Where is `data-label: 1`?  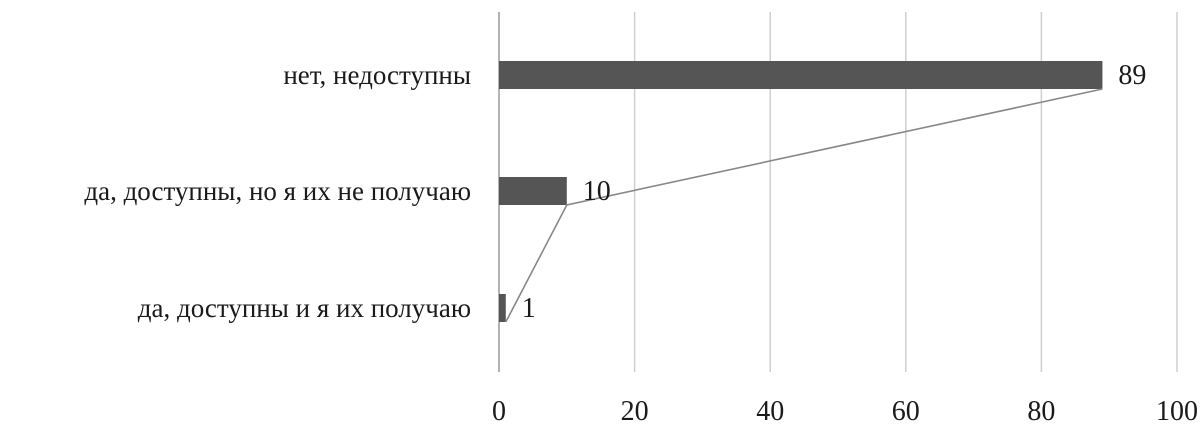 data-label: 1 is located at coordinates (529, 308).